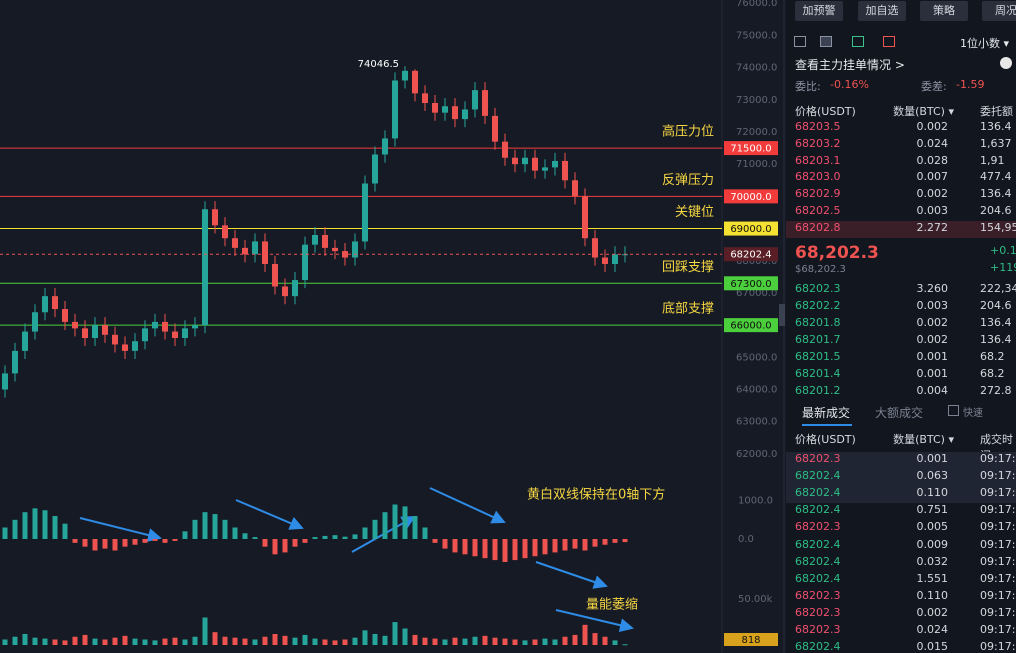 The height and width of the screenshot is (653, 1016). I want to click on row: 68202.4 0.015 09:17:5, so click(901, 646).